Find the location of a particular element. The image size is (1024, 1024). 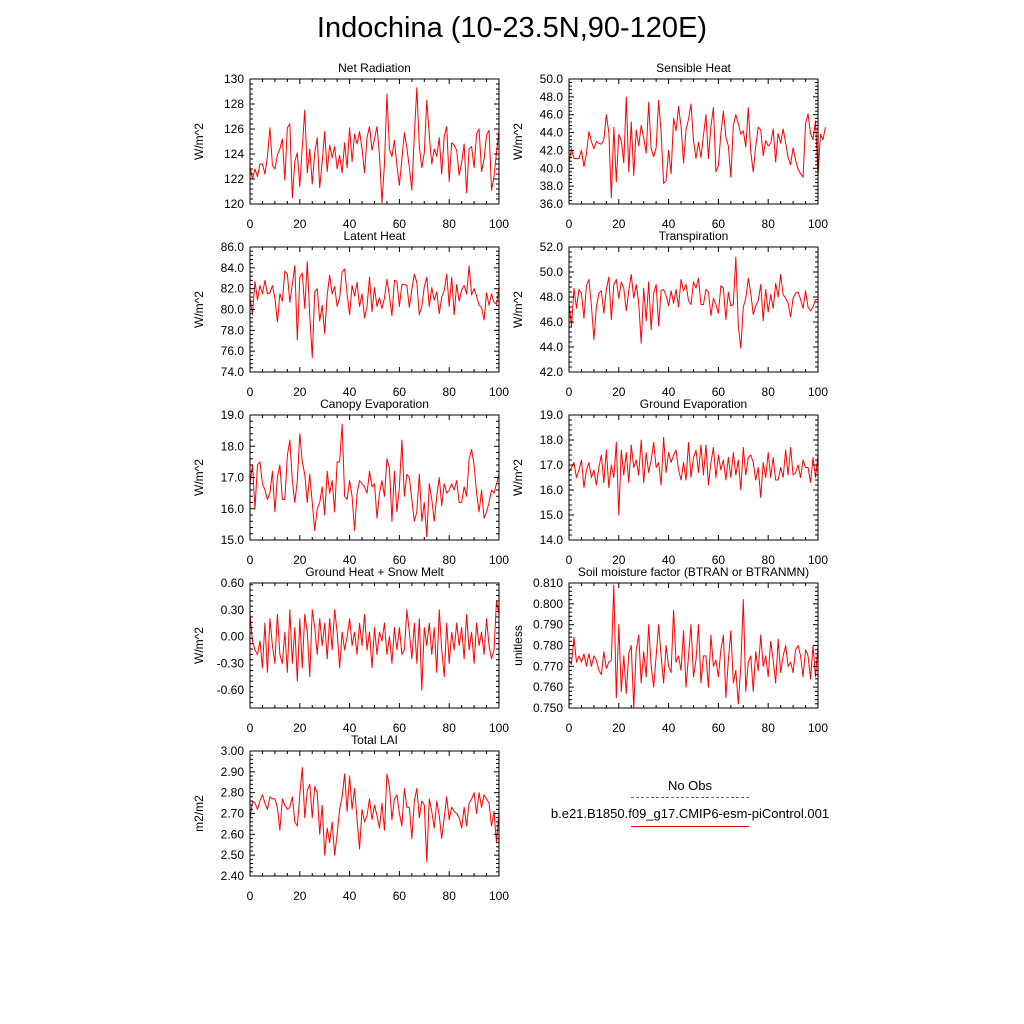

y-tick-label: 52.0 is located at coordinates (552, 247).